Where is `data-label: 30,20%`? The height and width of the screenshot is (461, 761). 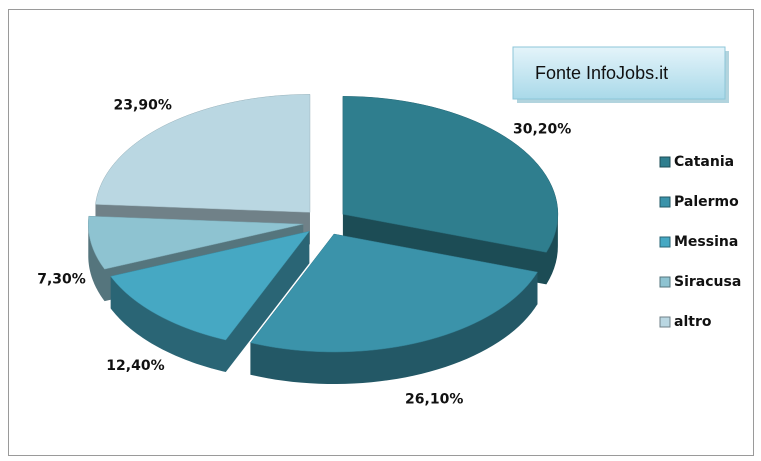 data-label: 30,20% is located at coordinates (542, 129).